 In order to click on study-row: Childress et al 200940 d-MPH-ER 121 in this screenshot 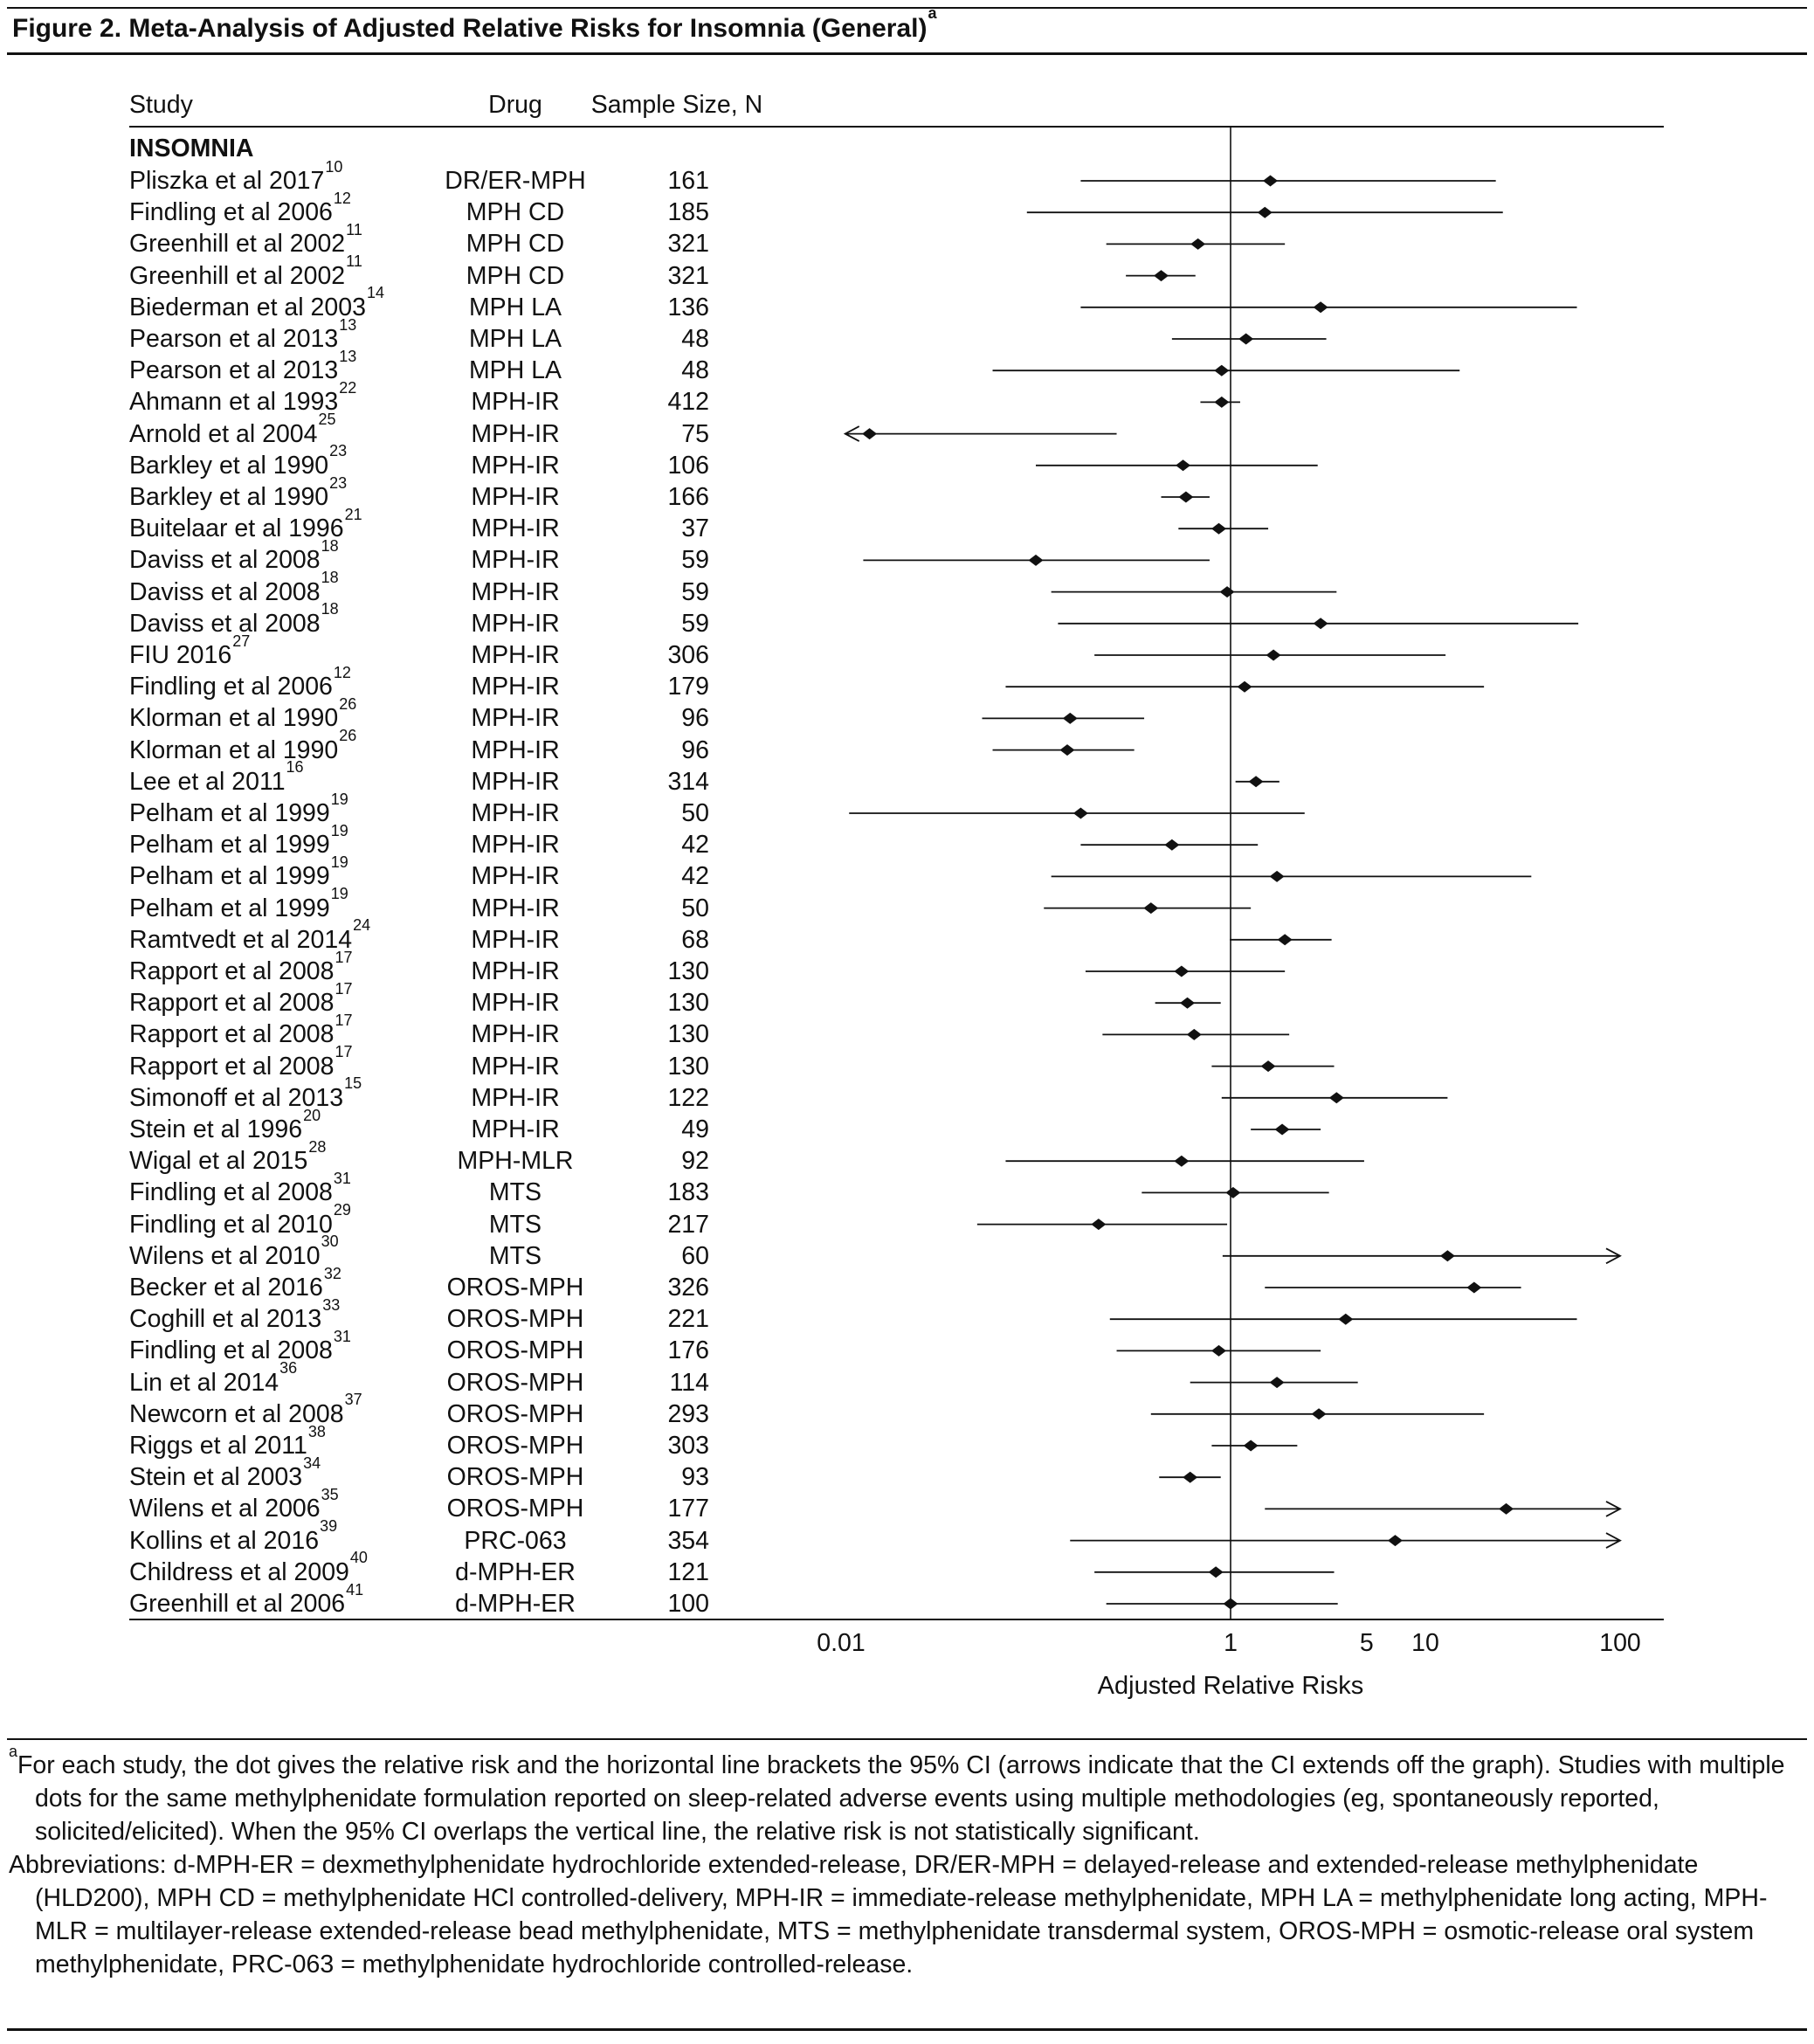, I will do `click(907, 1569)`.